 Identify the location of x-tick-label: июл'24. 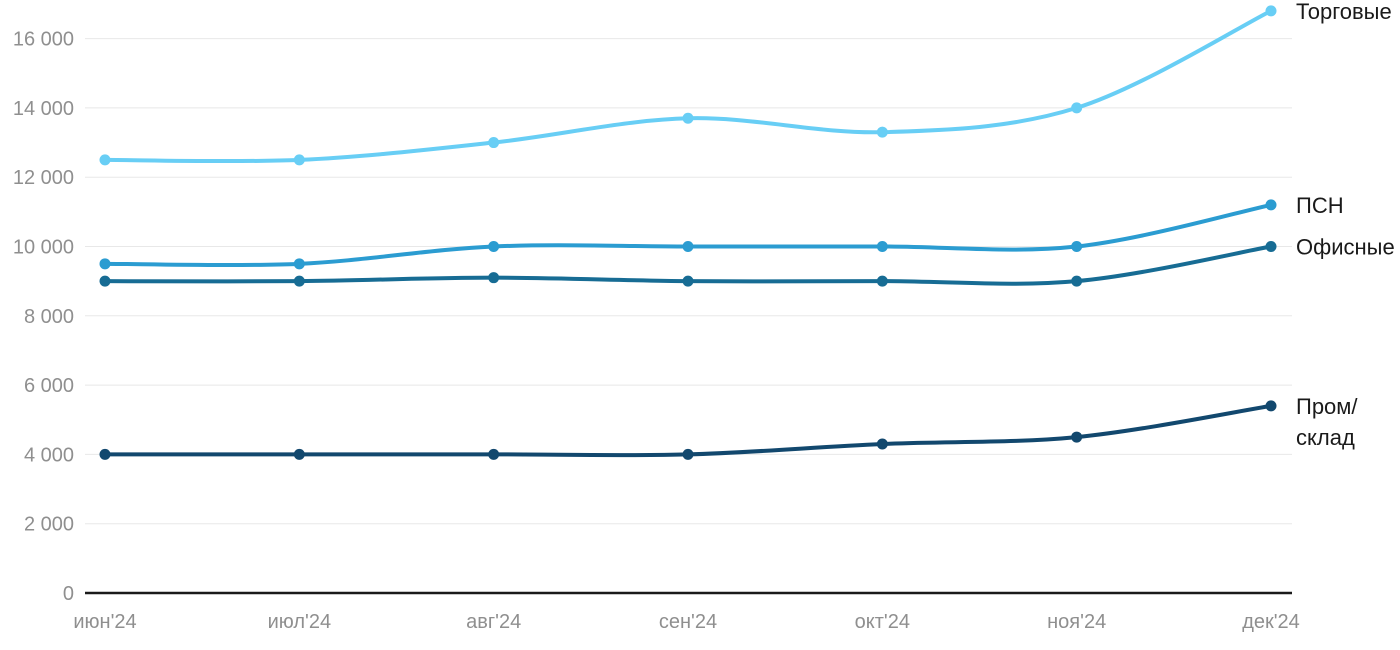
(299, 622).